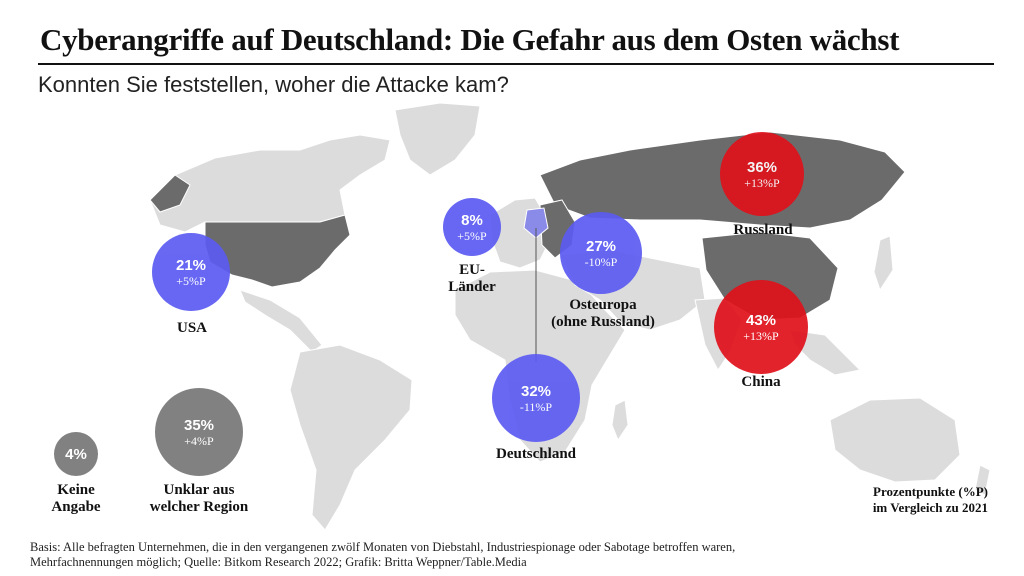 This screenshot has width=1024, height=576. I want to click on bubble-osteuropa: 27% -10%P, so click(601, 253).